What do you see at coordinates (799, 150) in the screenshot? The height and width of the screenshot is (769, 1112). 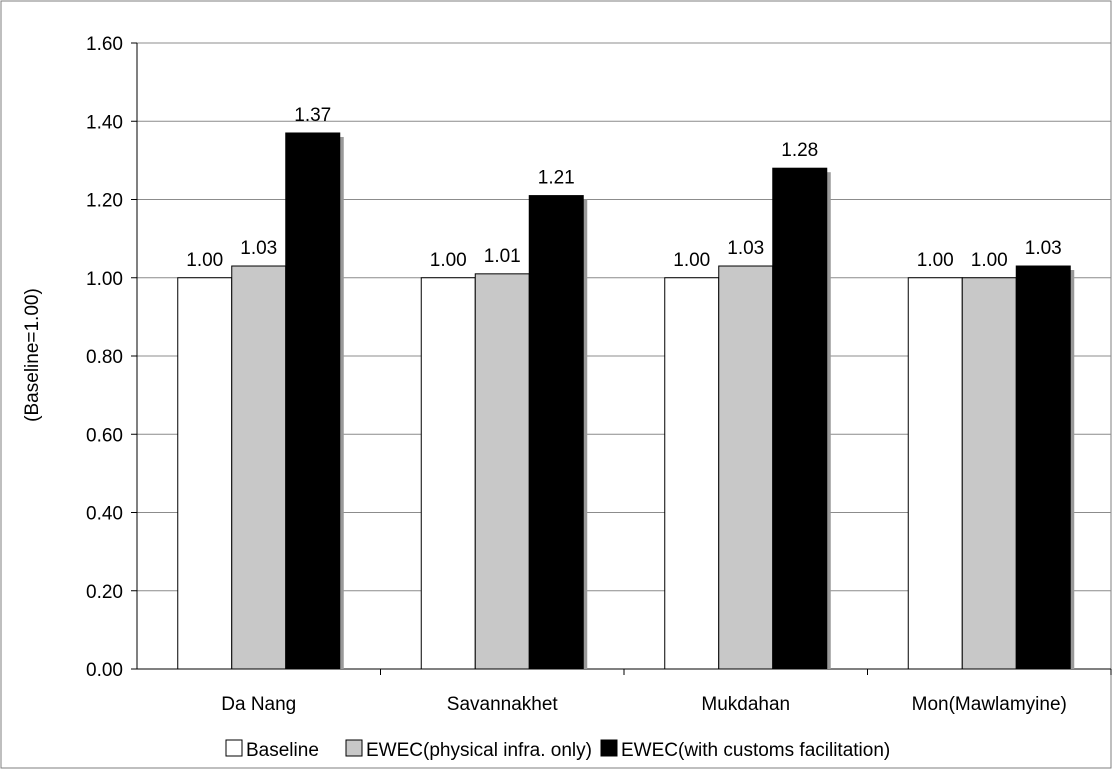 I see `bar-value-label: 1.28` at bounding box center [799, 150].